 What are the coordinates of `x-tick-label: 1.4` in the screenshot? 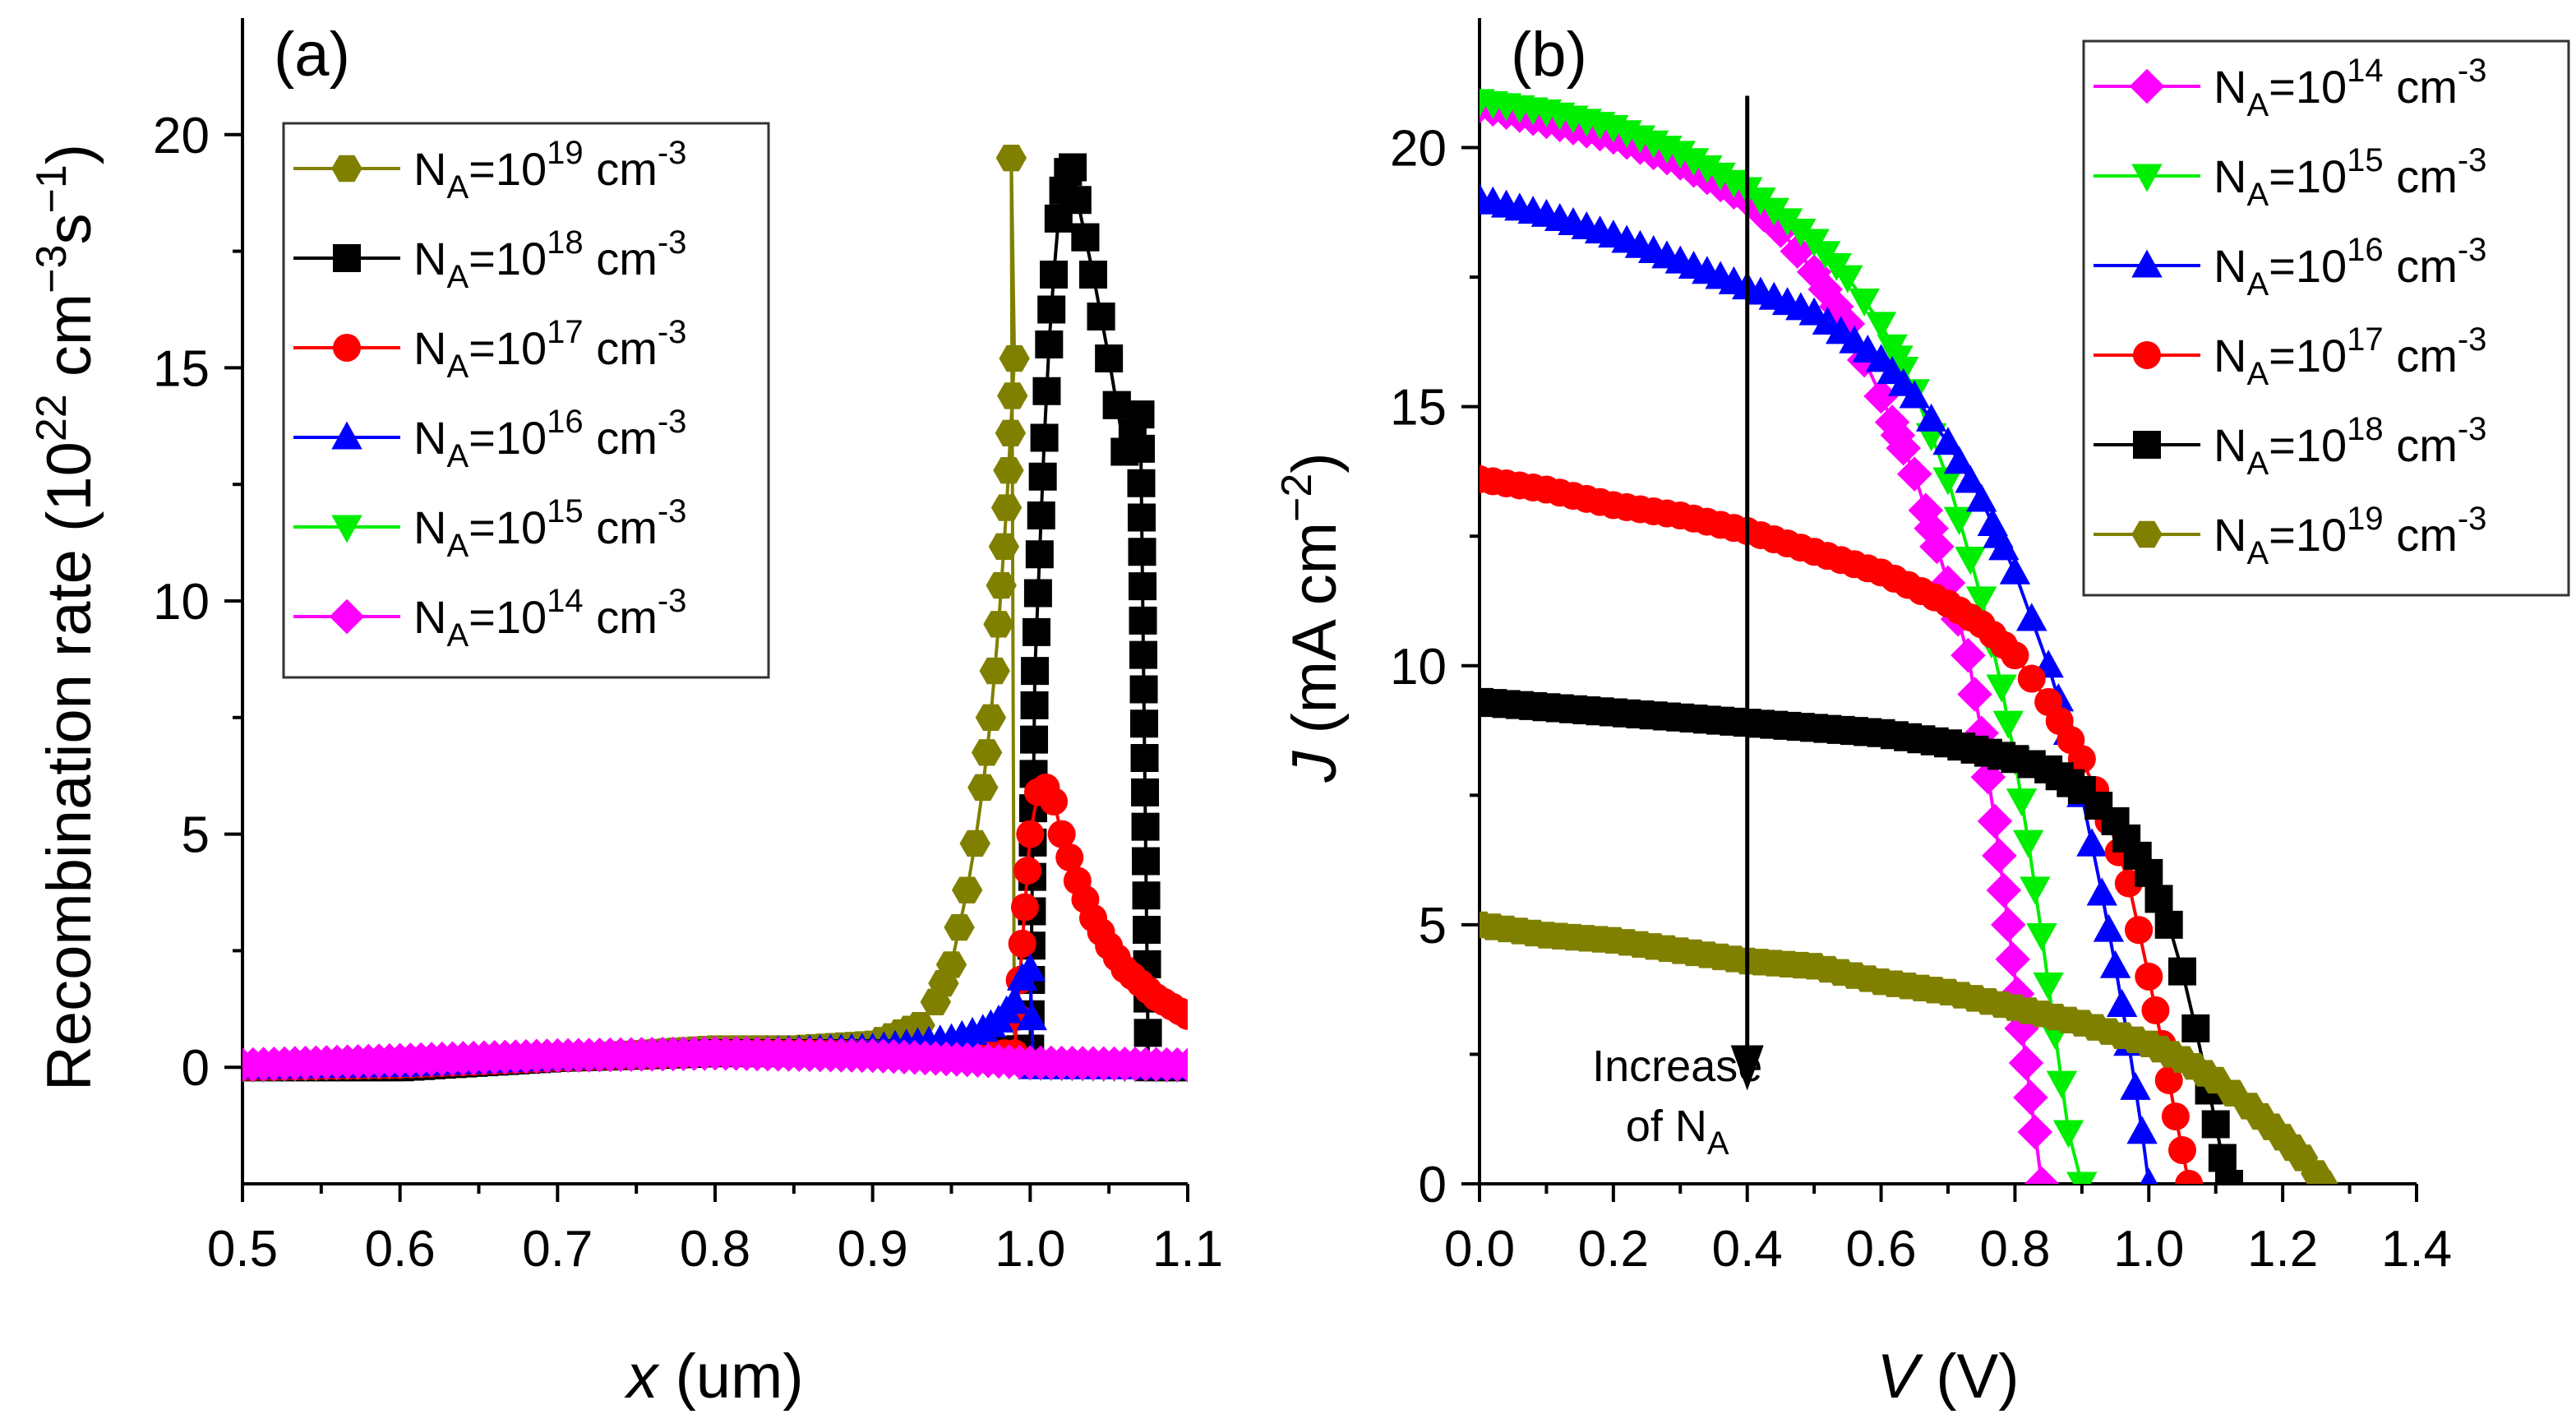 It's located at (2417, 1249).